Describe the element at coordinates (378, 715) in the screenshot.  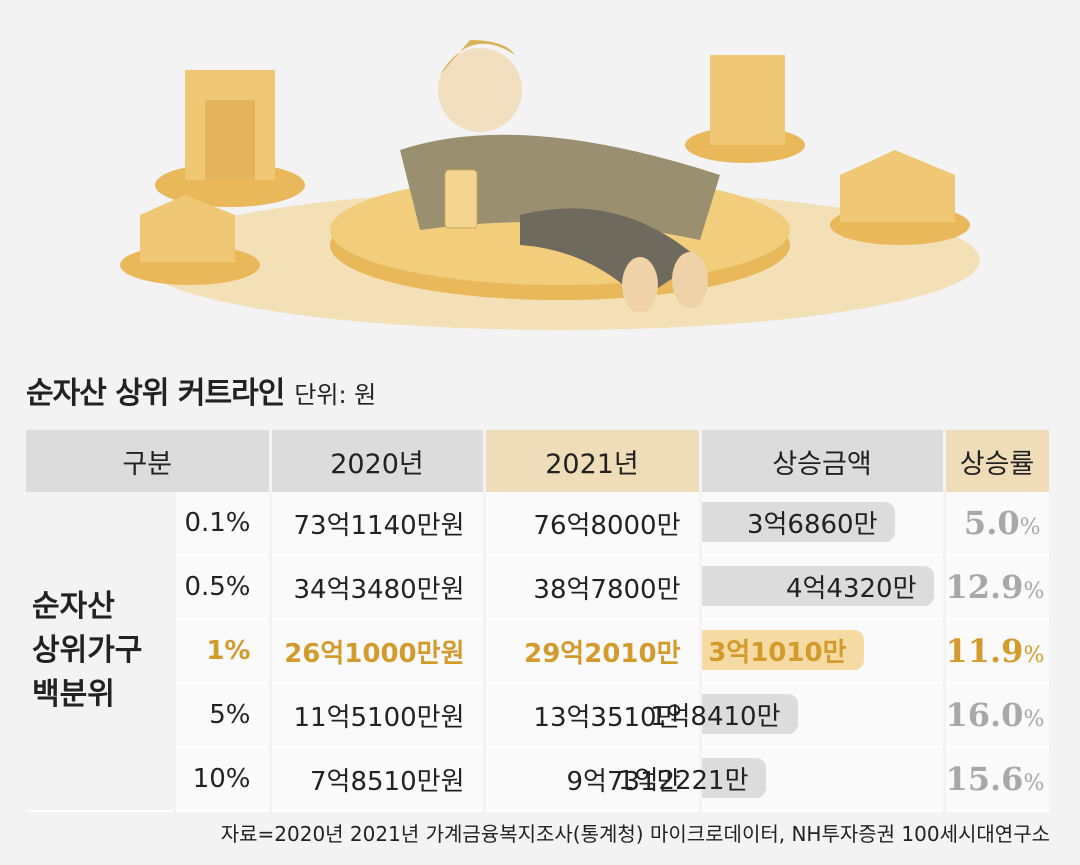
I see `value-2020-cell: 11억5100만원` at that location.